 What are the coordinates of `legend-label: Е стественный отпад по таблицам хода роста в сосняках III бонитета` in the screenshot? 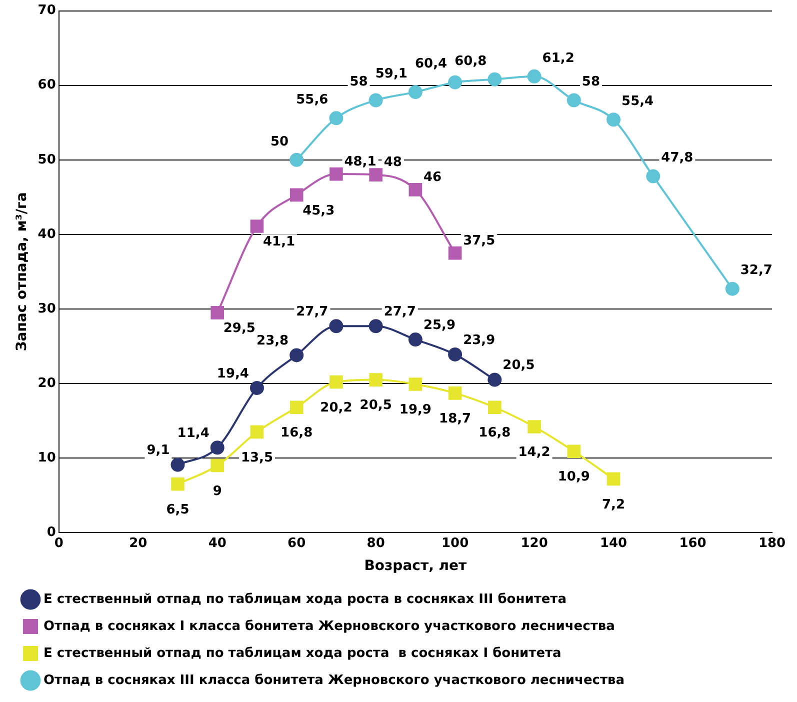 It's located at (305, 599).